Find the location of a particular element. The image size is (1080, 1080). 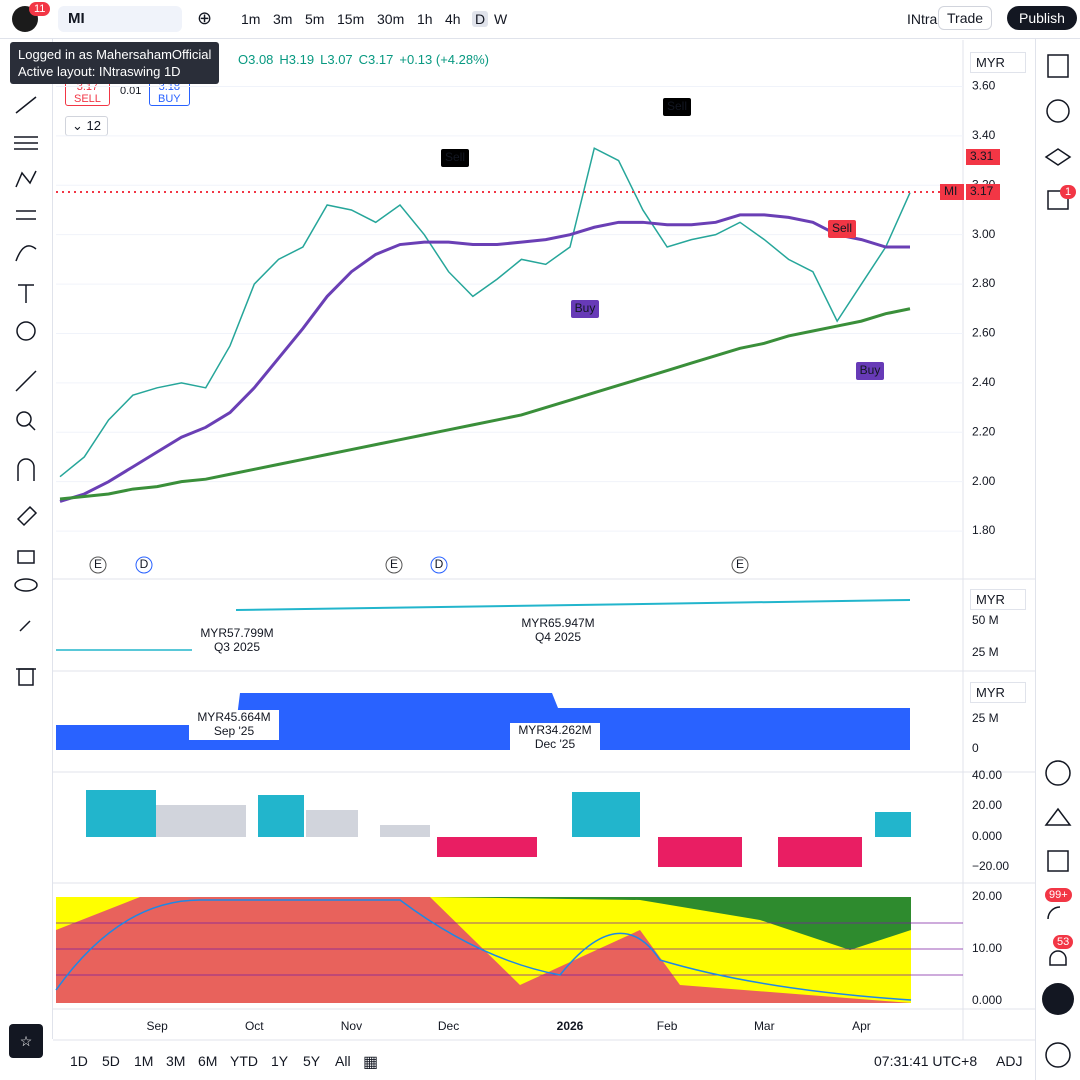

price: 3.18 is located at coordinates (169, 87).